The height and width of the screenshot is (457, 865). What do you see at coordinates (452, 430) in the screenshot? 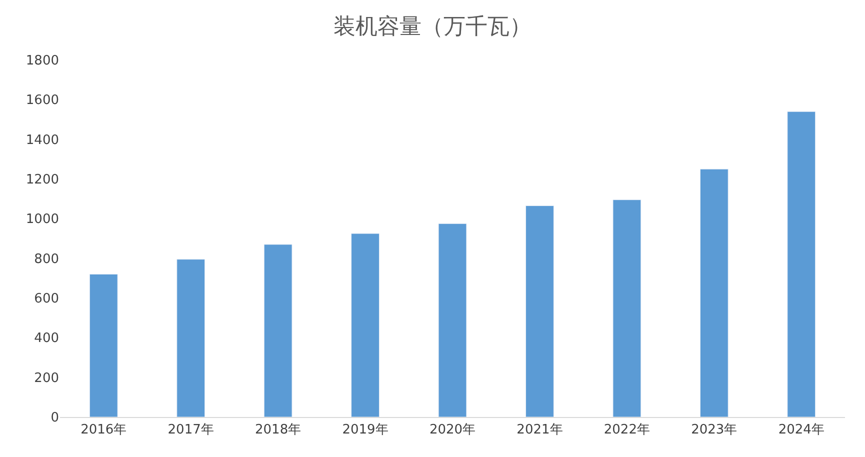
I see `x-tick-label: 2020年` at bounding box center [452, 430].